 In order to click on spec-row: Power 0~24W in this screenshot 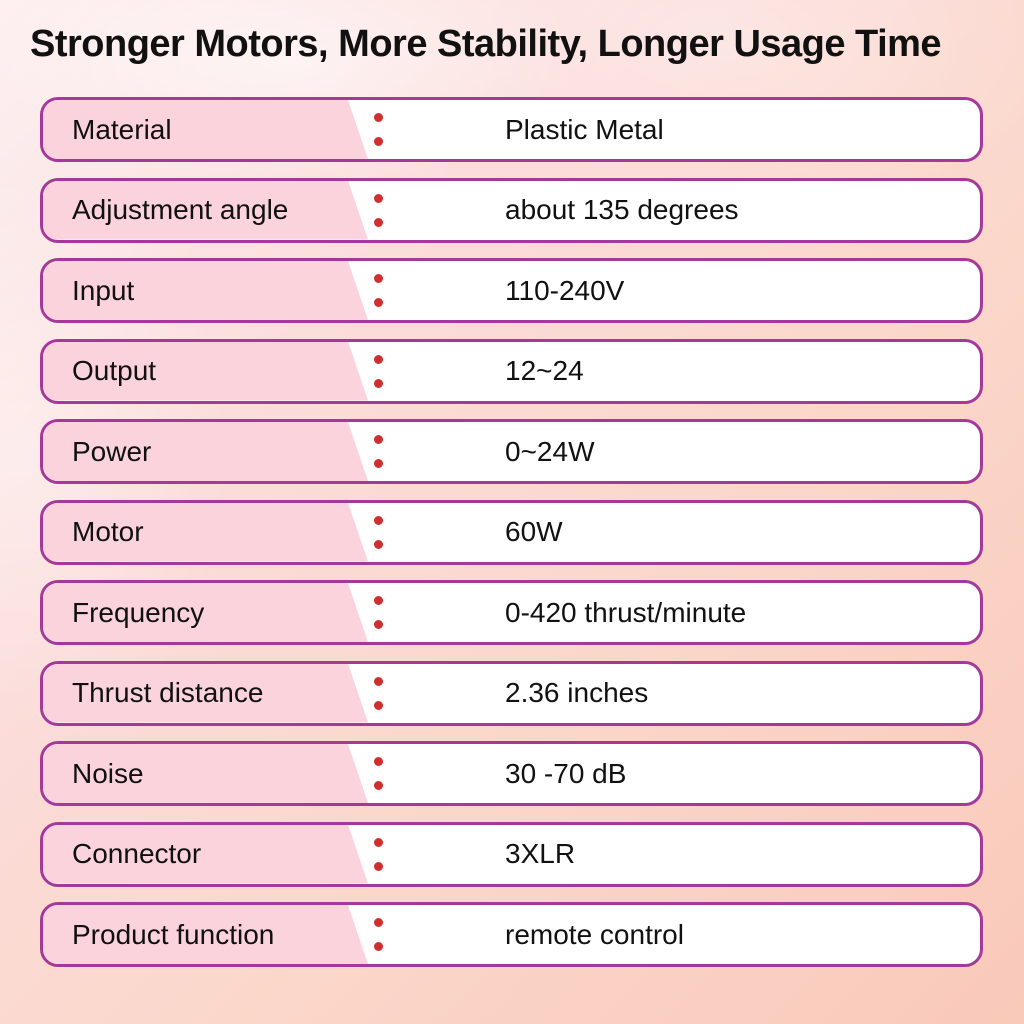, I will do `click(511, 451)`.